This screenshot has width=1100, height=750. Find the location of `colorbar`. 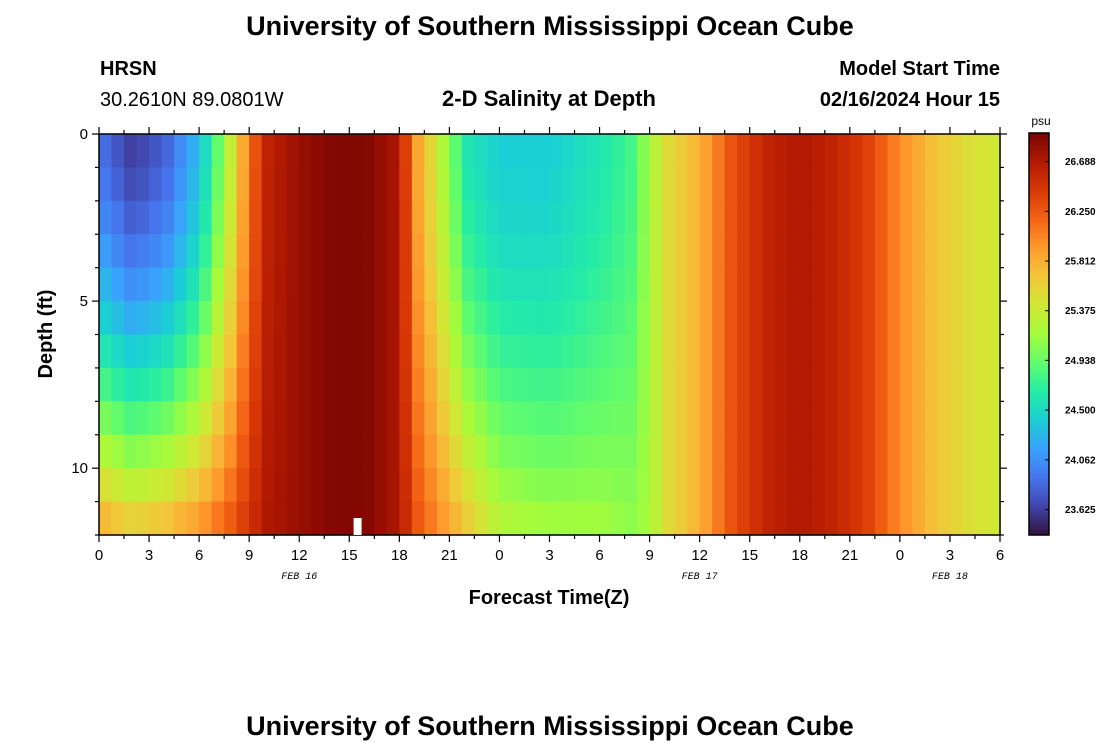

colorbar is located at coordinates (1039, 334).